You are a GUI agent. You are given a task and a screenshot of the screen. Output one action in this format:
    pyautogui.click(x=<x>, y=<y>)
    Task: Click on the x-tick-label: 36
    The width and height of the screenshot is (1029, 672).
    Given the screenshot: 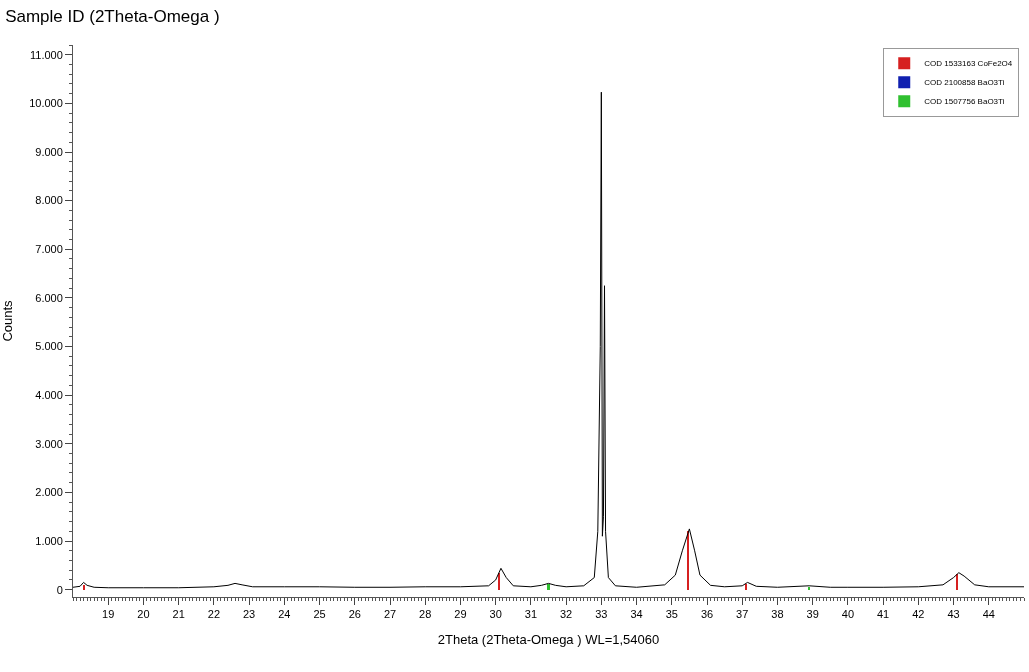 What is the action you would take?
    pyautogui.click(x=707, y=614)
    